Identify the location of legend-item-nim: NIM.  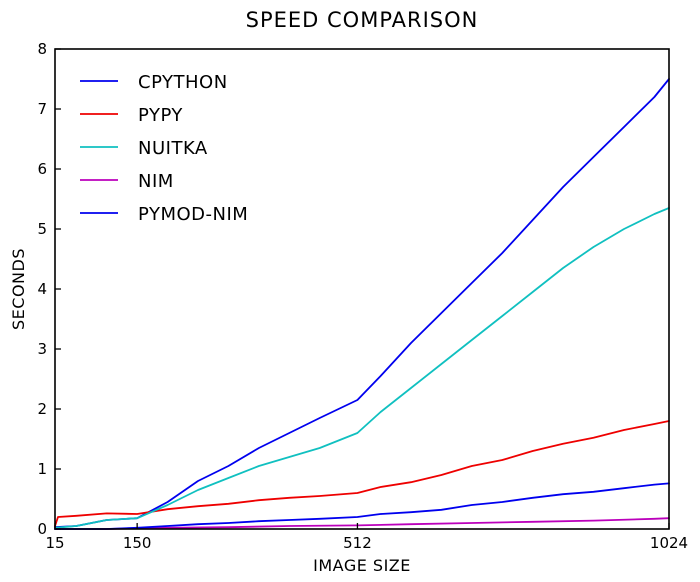
(127, 181).